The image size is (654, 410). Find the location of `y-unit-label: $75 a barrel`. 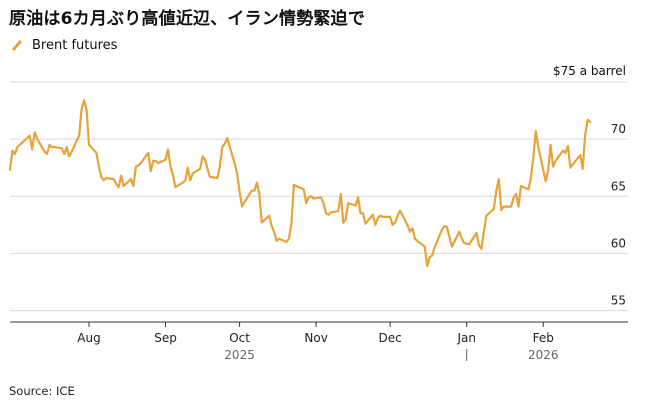

y-unit-label: $75 a barrel is located at coordinates (589, 71).